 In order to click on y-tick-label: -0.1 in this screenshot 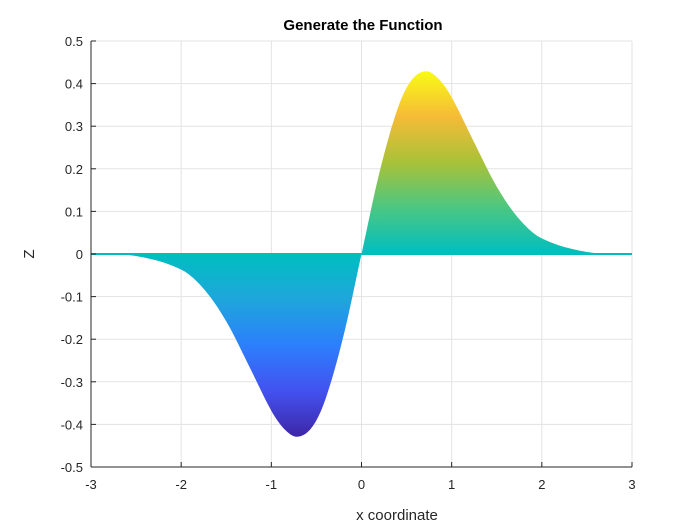, I will do `click(72, 297)`.